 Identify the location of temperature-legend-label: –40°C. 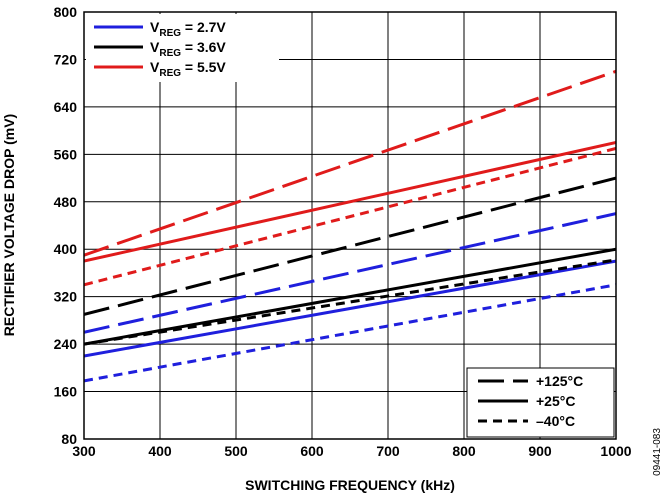
(555, 421).